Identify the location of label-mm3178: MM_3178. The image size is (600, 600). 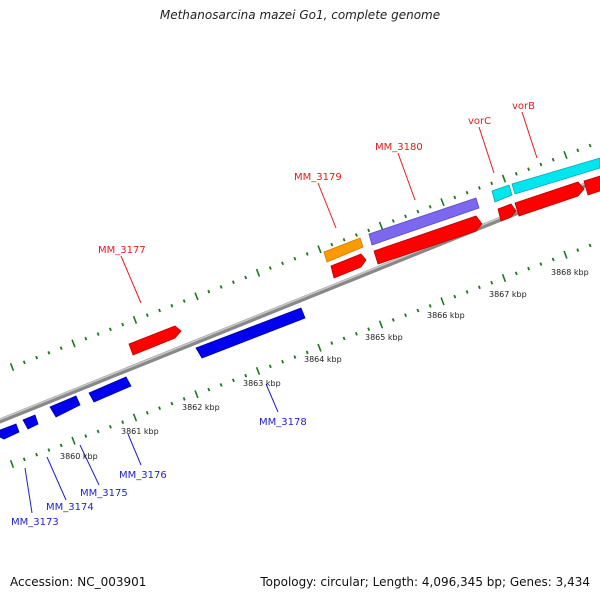
(283, 422).